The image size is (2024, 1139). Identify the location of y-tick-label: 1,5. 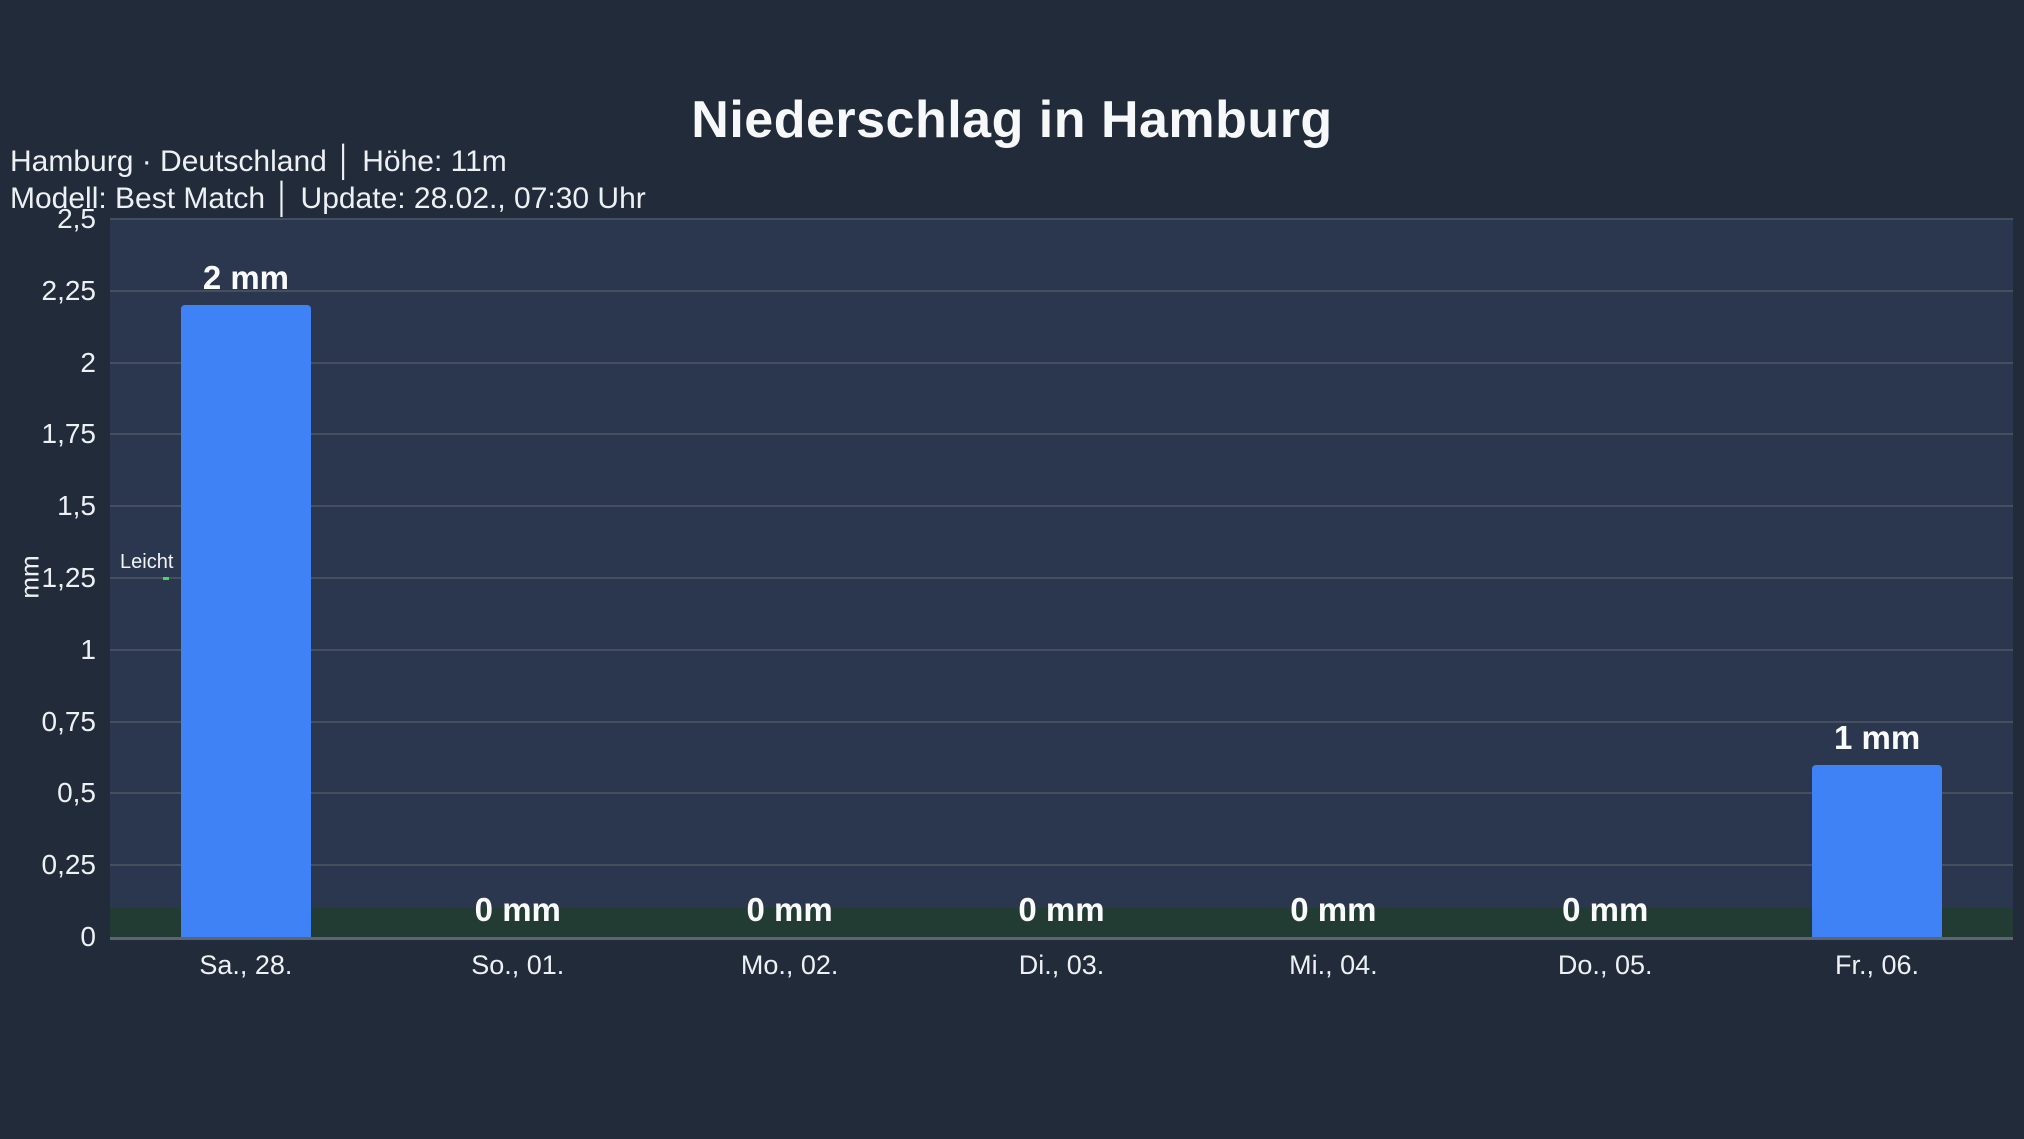
(76, 506).